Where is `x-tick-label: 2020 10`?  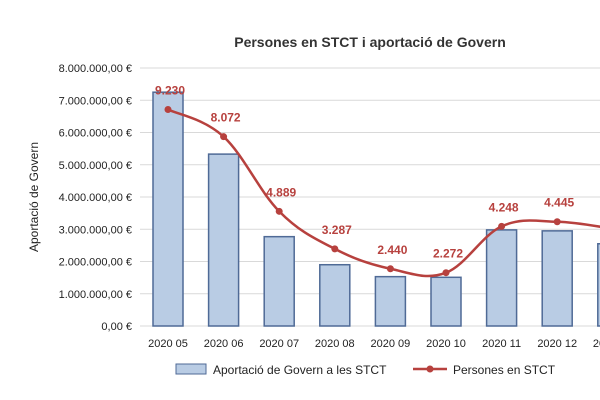 x-tick-label: 2020 10 is located at coordinates (446, 344).